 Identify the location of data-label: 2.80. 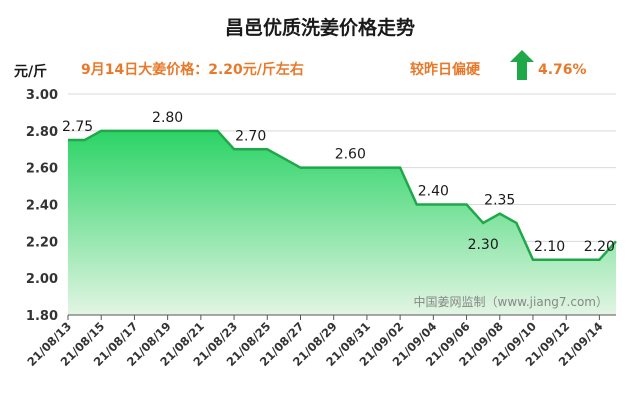
(167, 118).